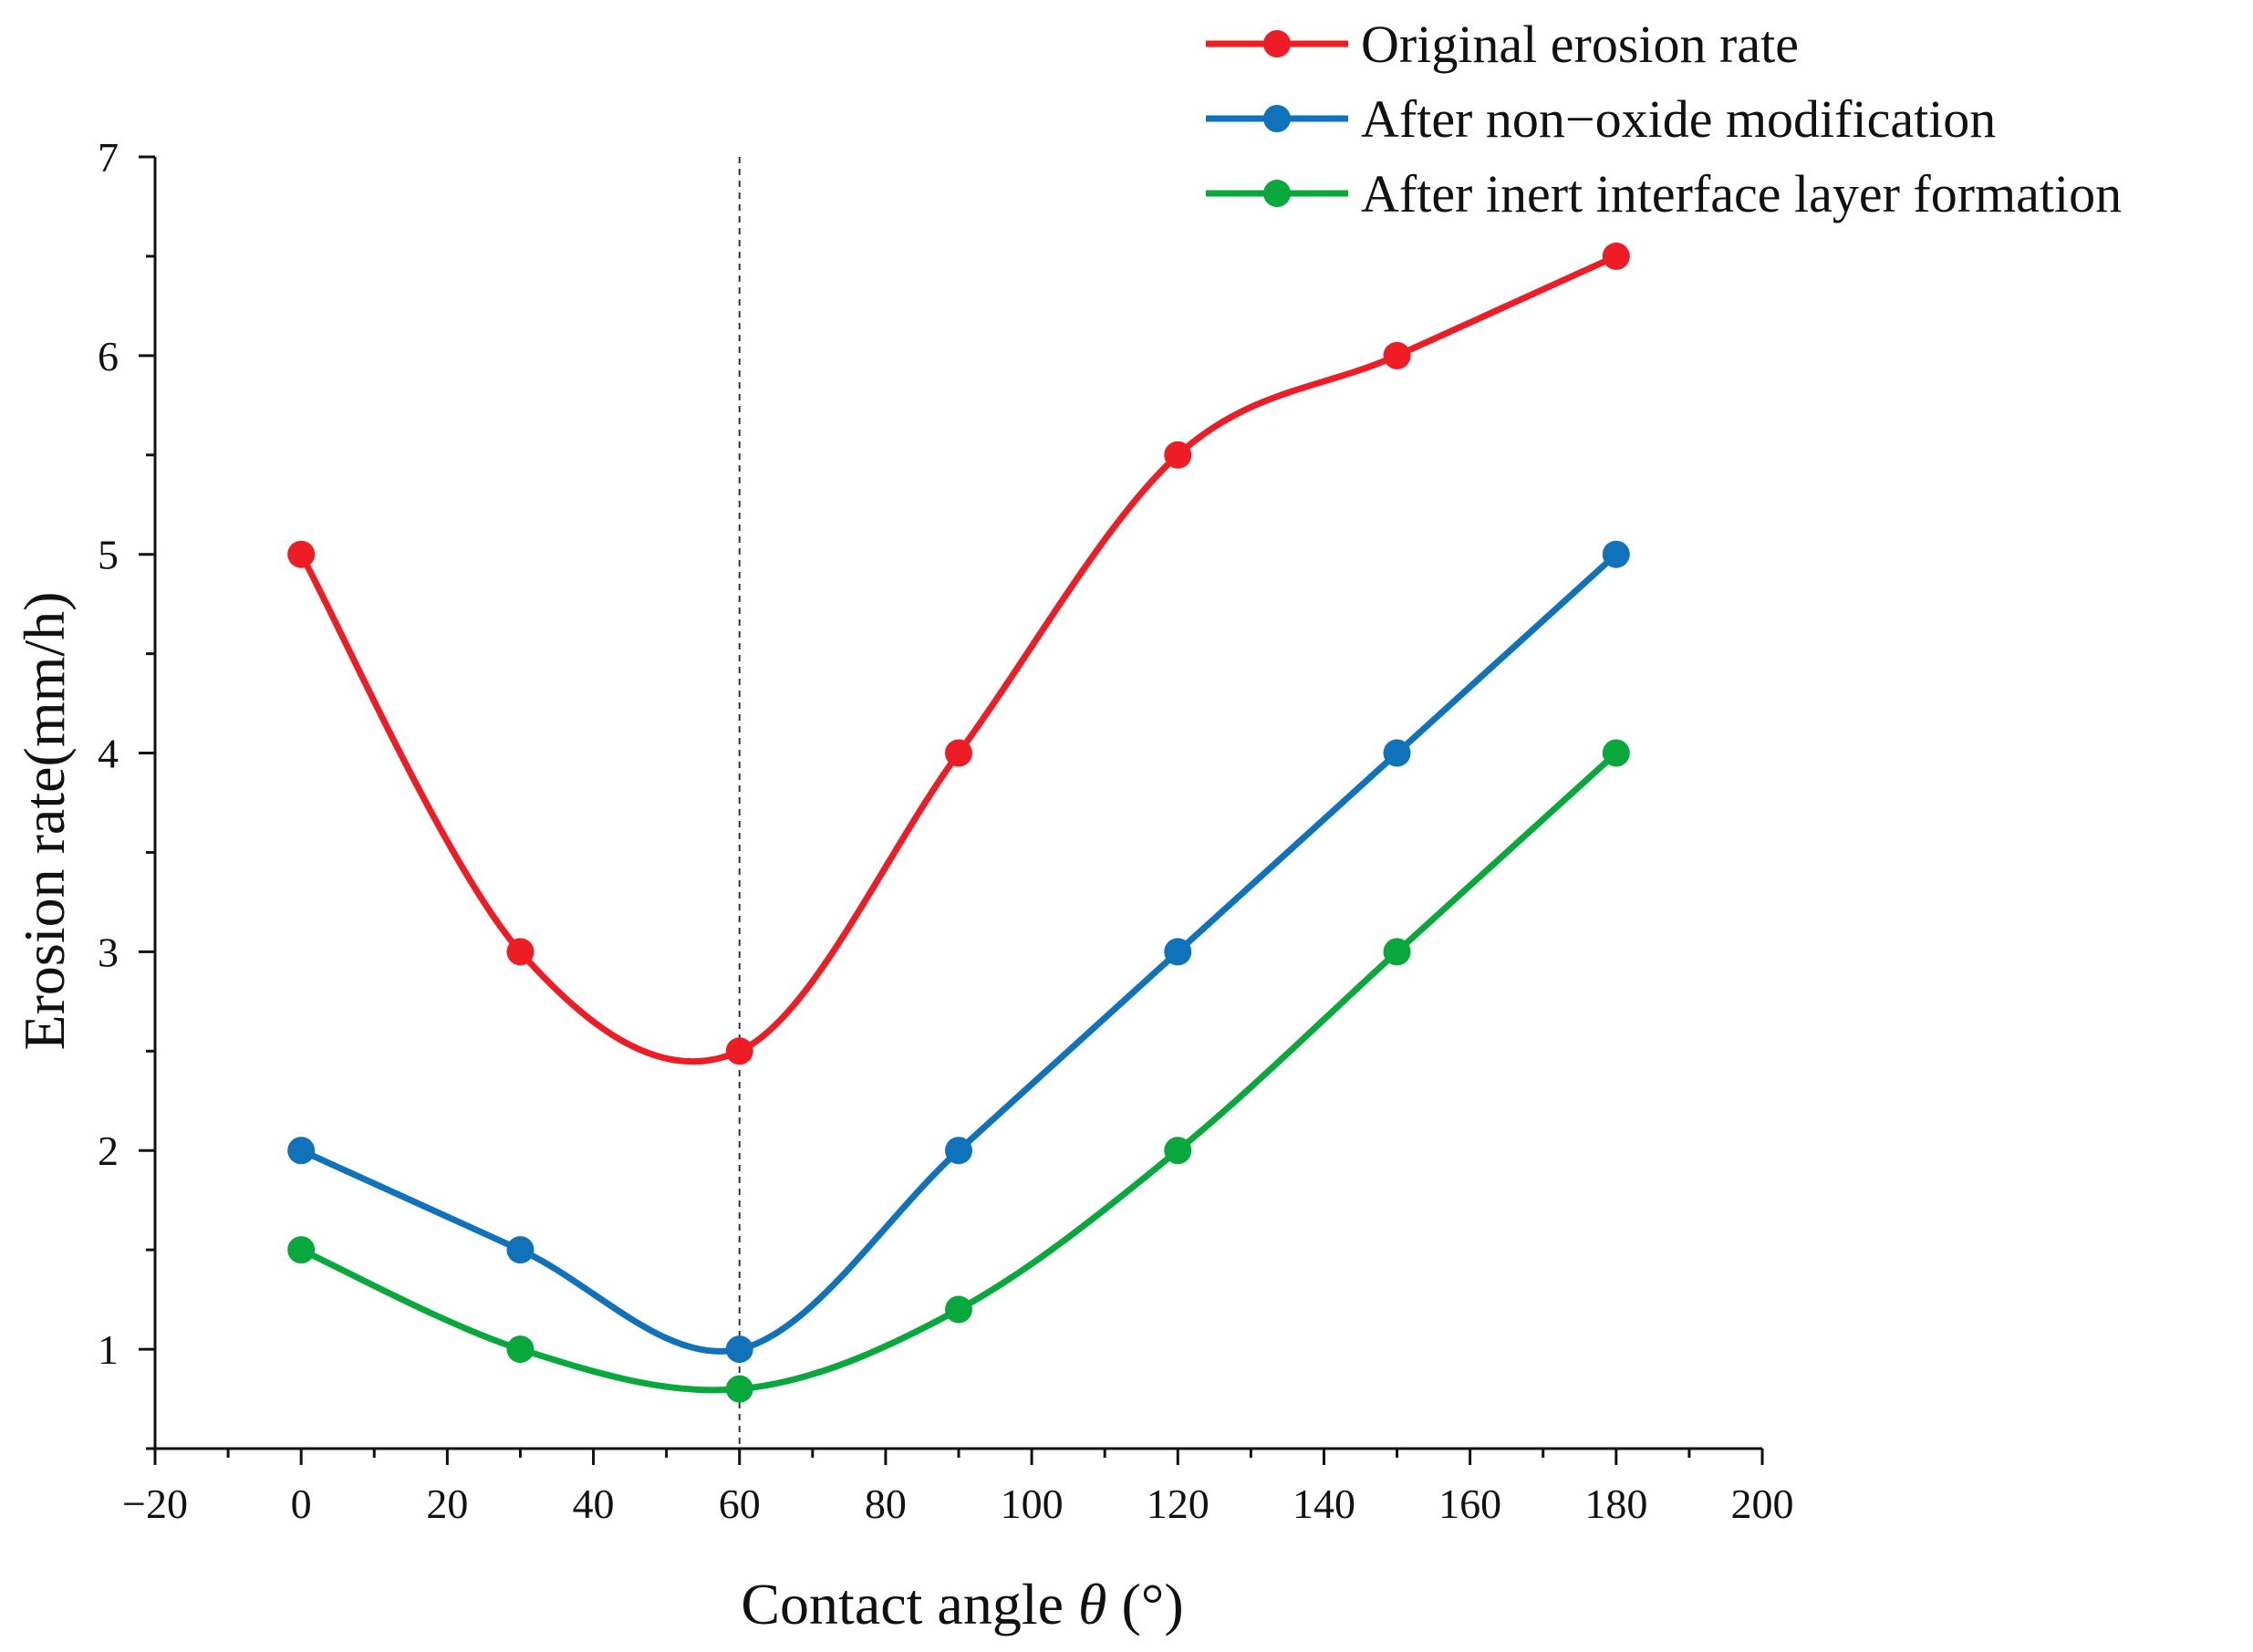  What do you see at coordinates (1178, 1504) in the screenshot?
I see `x-tick-label: 120` at bounding box center [1178, 1504].